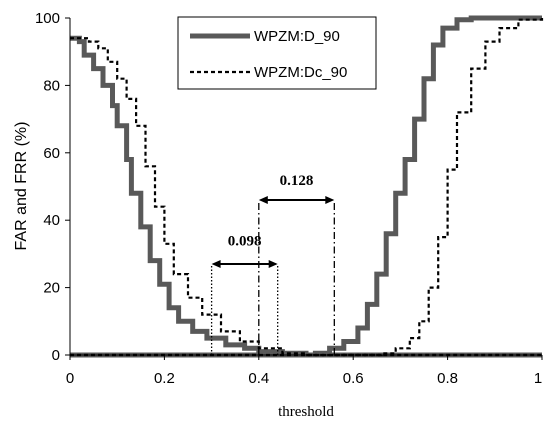 This screenshot has height=425, width=544. Describe the element at coordinates (306, 412) in the screenshot. I see `x-axis-title: threshold` at that location.